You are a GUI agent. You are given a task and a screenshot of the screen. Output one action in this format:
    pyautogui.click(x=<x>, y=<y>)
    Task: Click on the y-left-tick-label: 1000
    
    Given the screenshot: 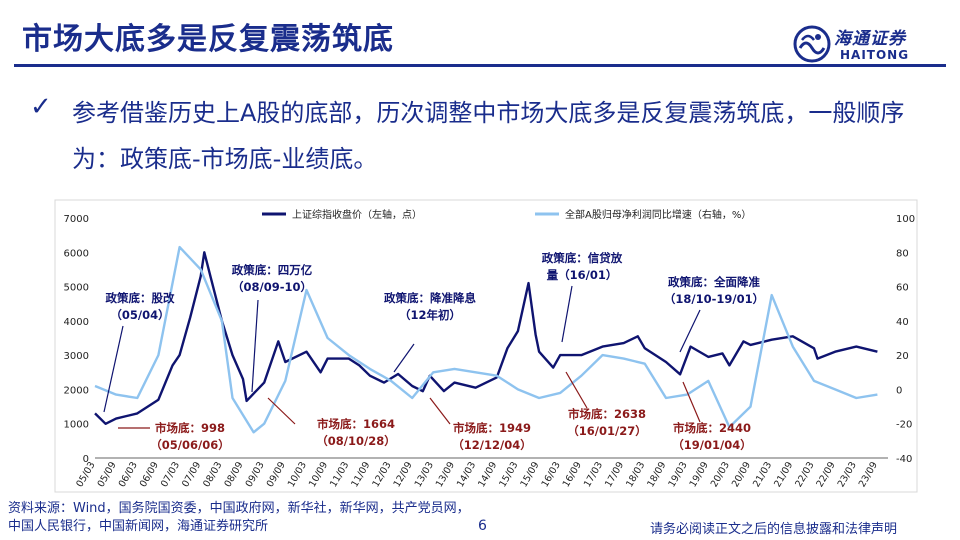 What is the action you would take?
    pyautogui.click(x=76, y=425)
    